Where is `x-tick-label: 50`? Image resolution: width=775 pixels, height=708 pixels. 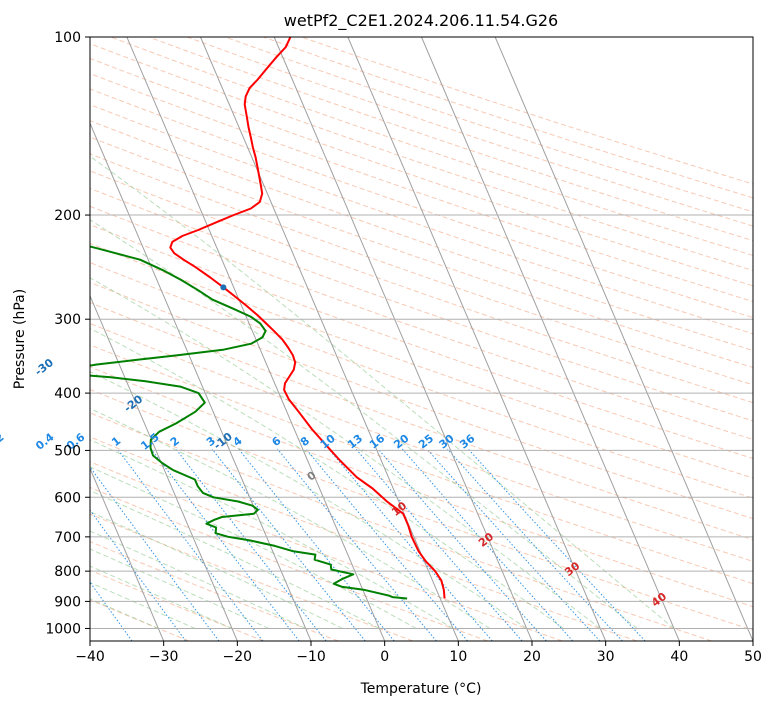
x-tick-label: 50 is located at coordinates (753, 657).